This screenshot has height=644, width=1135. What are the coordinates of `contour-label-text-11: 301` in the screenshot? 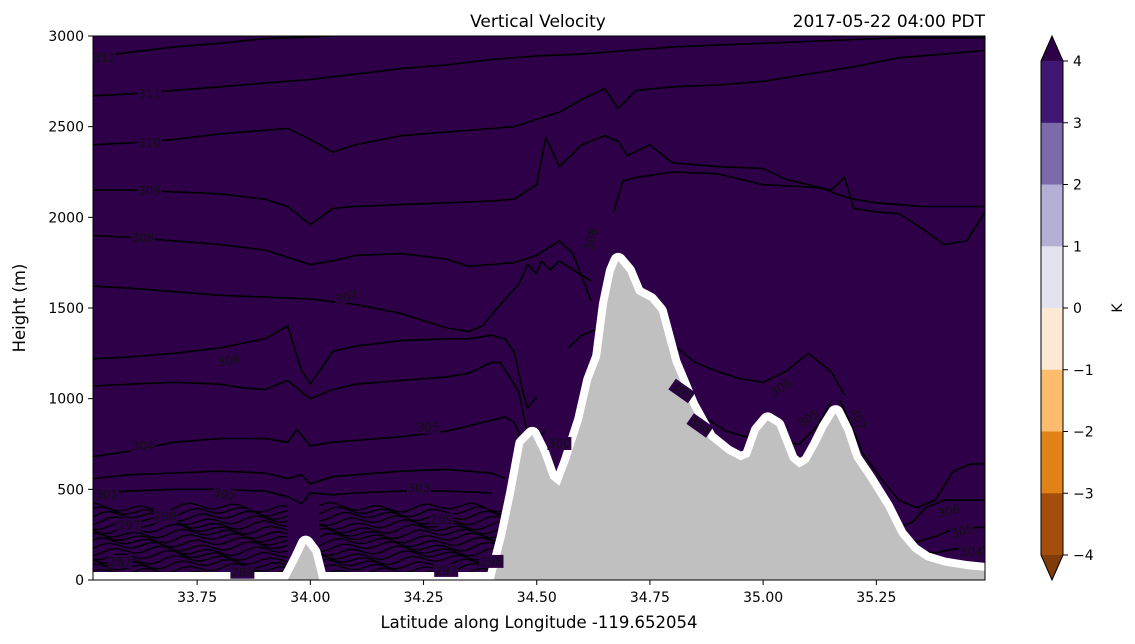 It's located at (106, 495).